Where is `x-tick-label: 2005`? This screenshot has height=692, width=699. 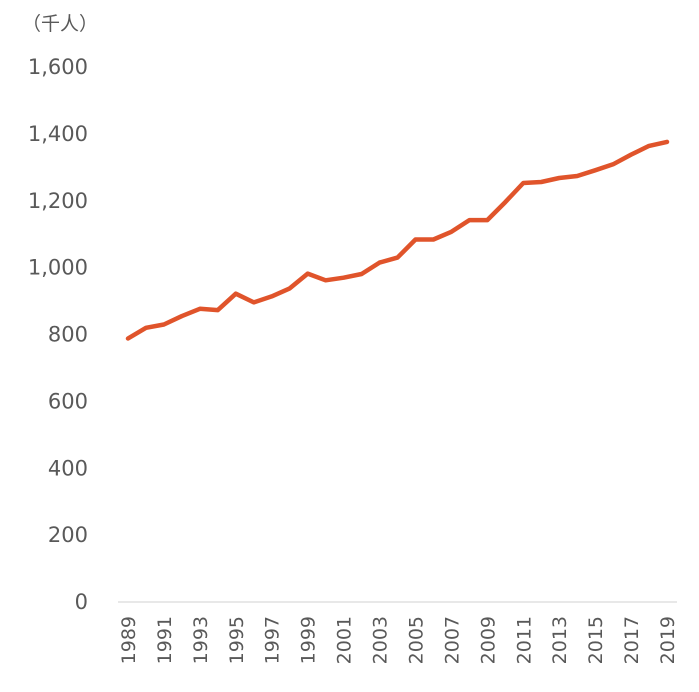
x-tick-label: 2005 is located at coordinates (416, 640).